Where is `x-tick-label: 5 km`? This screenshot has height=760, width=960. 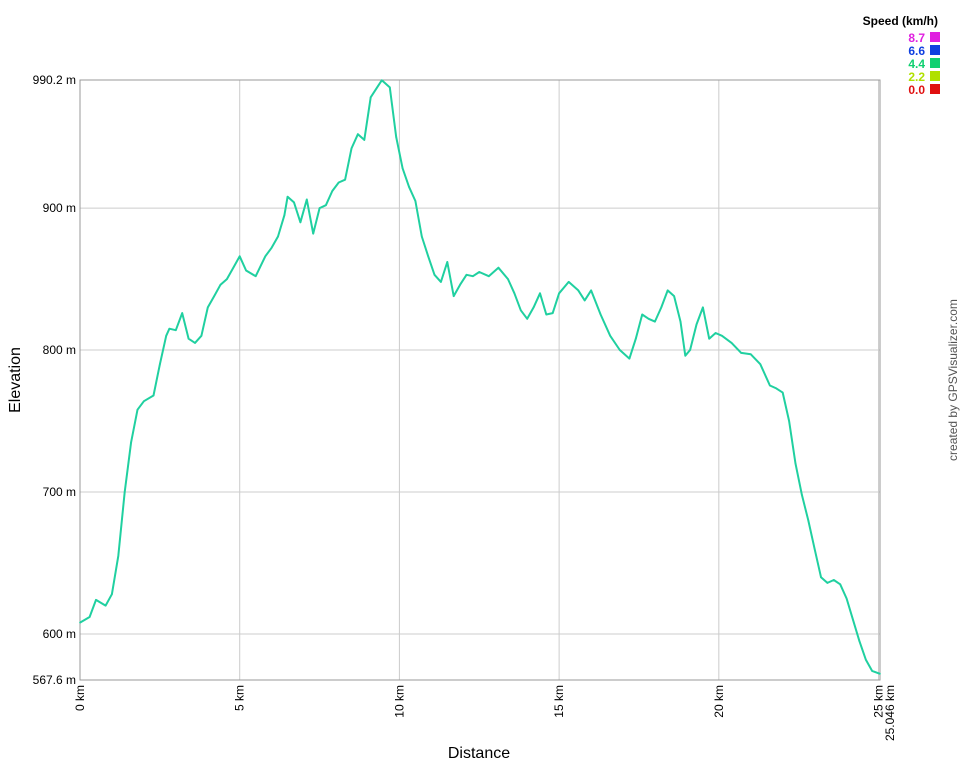 x-tick-label: 5 km is located at coordinates (240, 698).